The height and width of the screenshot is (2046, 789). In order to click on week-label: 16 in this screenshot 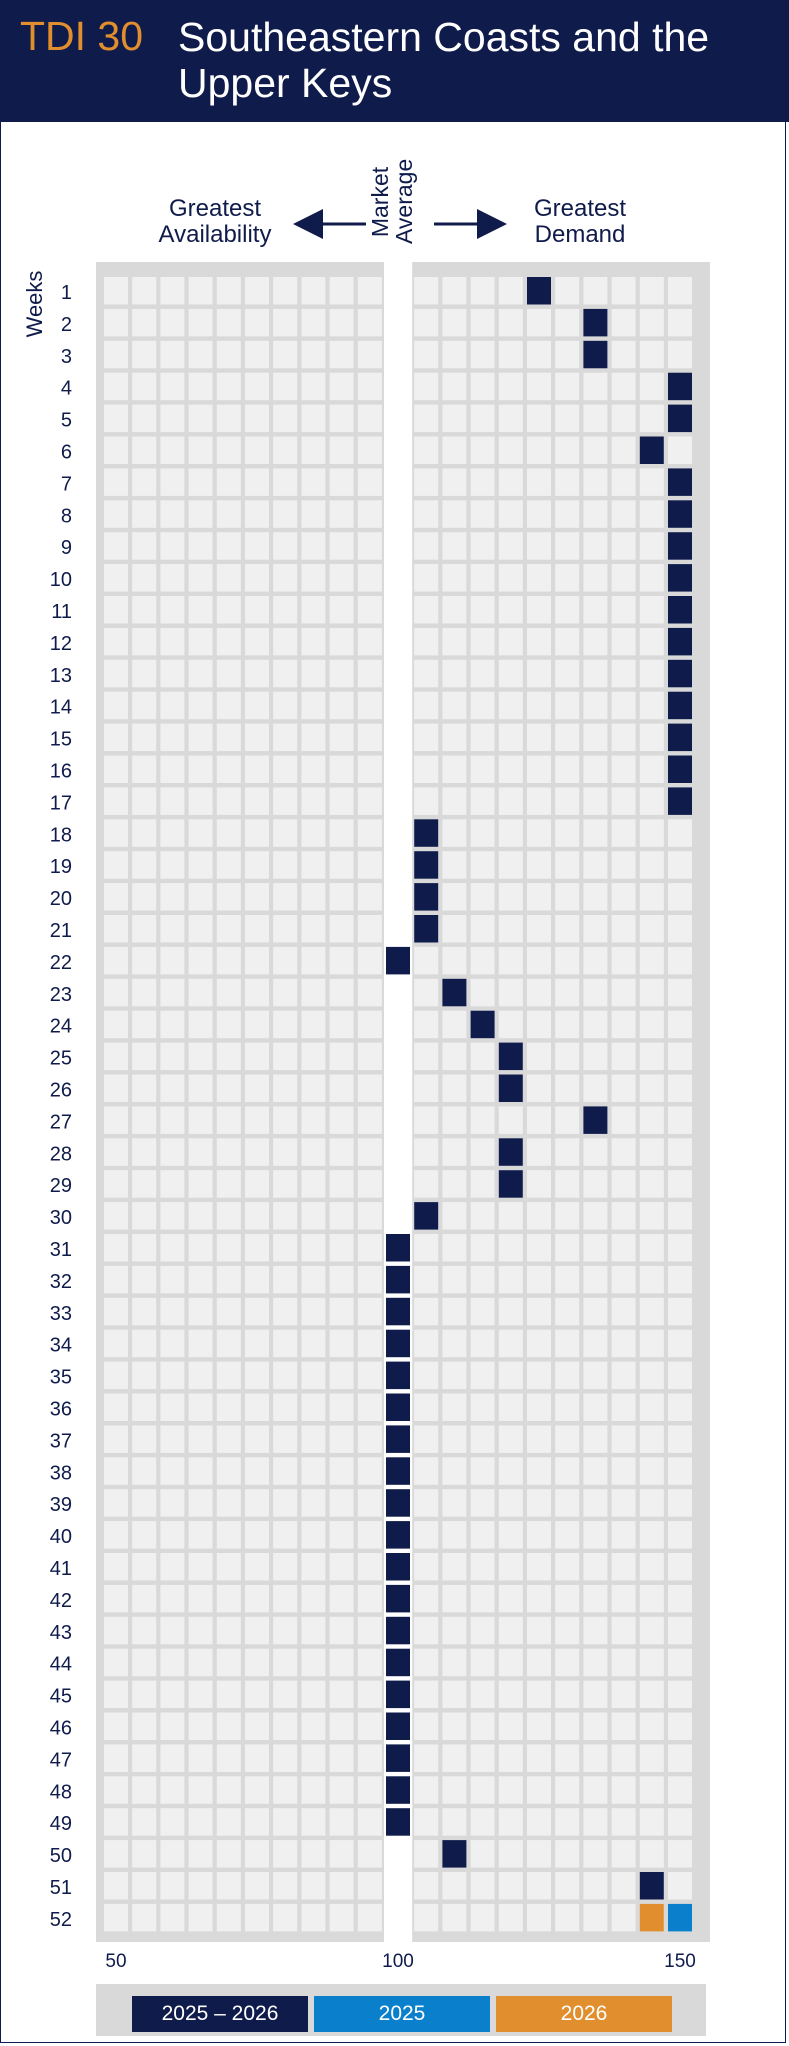, I will do `click(61, 772)`.